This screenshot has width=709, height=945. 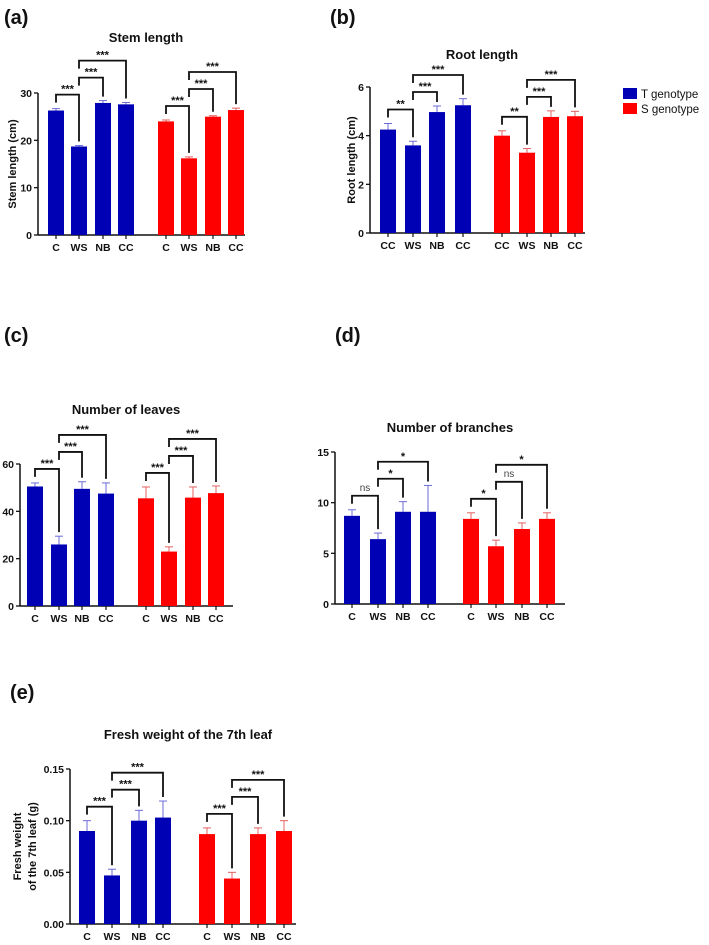 What do you see at coordinates (630, 93) in the screenshot?
I see `legend-swatch-T` at bounding box center [630, 93].